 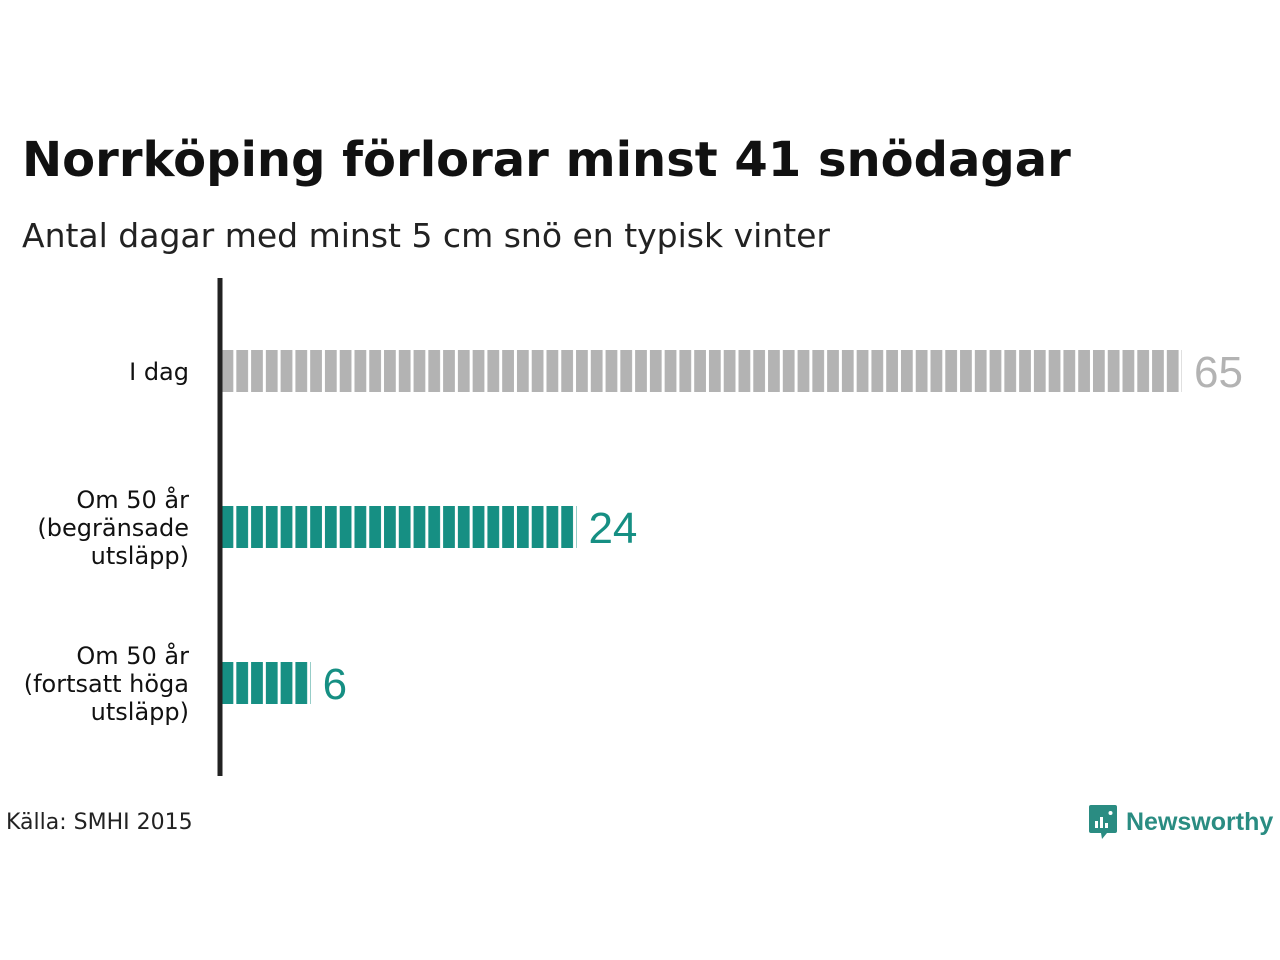 I want to click on data-label: 6, so click(x=335, y=684).